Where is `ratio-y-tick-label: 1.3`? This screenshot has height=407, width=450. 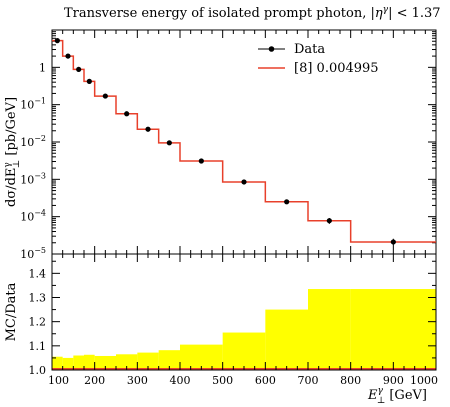
ratio-y-tick-label: 1.3 is located at coordinates (38, 298).